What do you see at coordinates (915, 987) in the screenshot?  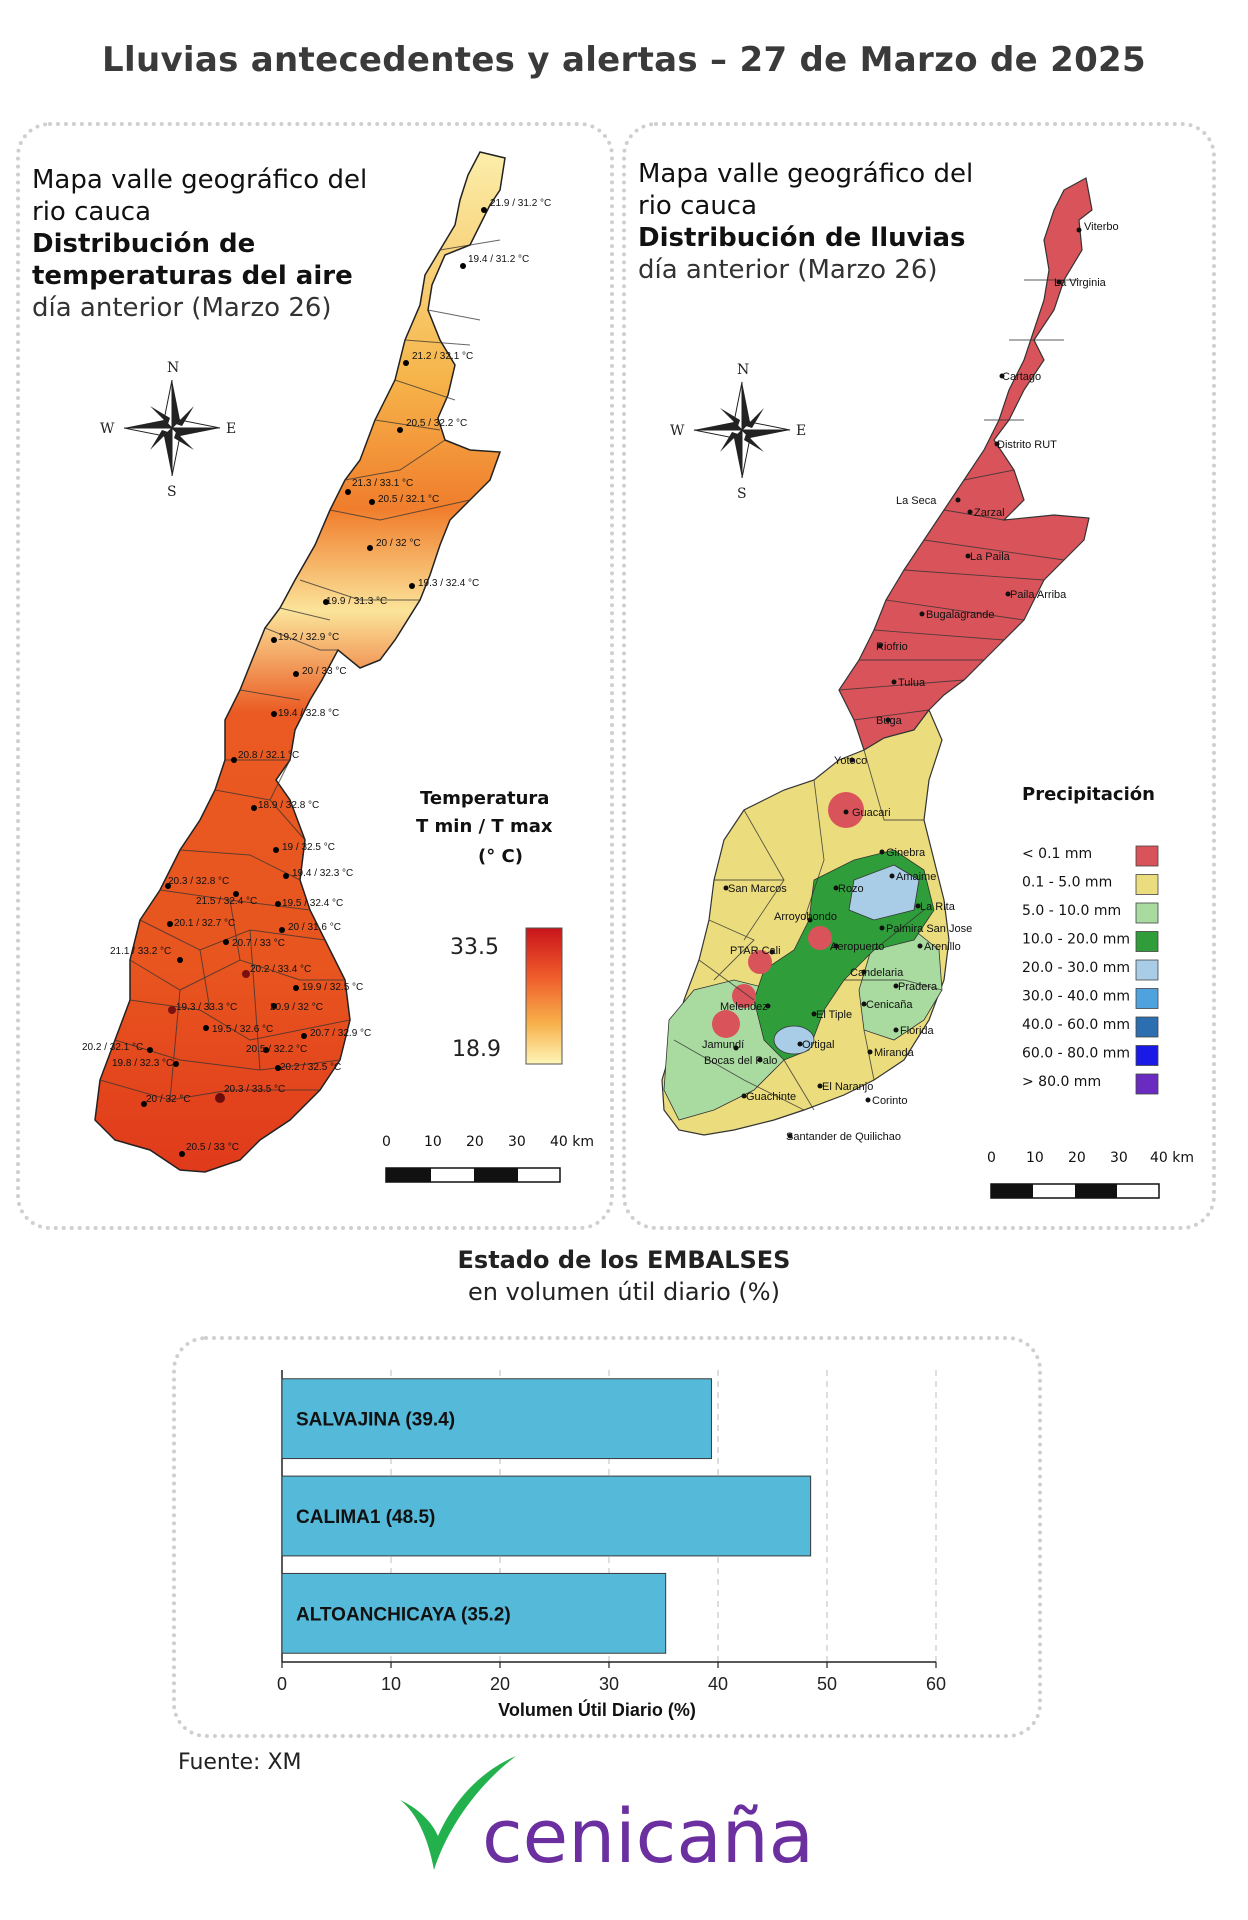 I see `rain-station: Pradera` at bounding box center [915, 987].